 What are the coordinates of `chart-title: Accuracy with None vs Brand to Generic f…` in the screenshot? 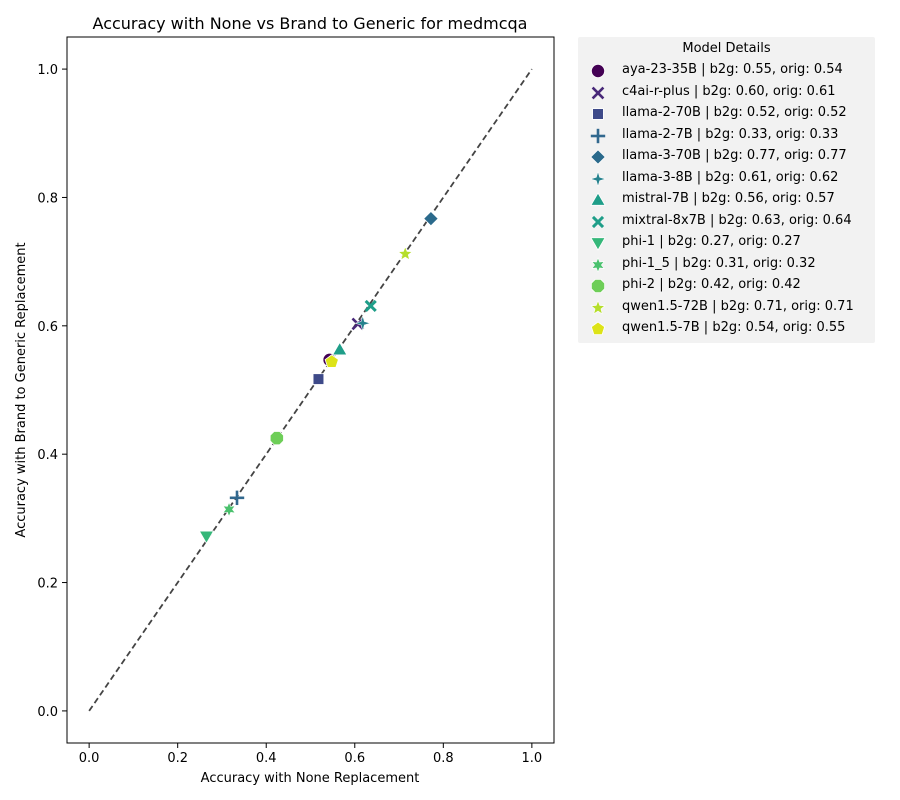 It's located at (310, 23).